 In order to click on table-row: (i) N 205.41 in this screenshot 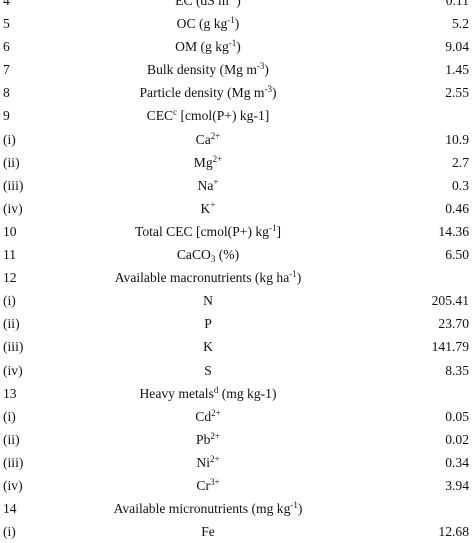, I will do `click(237, 300)`.